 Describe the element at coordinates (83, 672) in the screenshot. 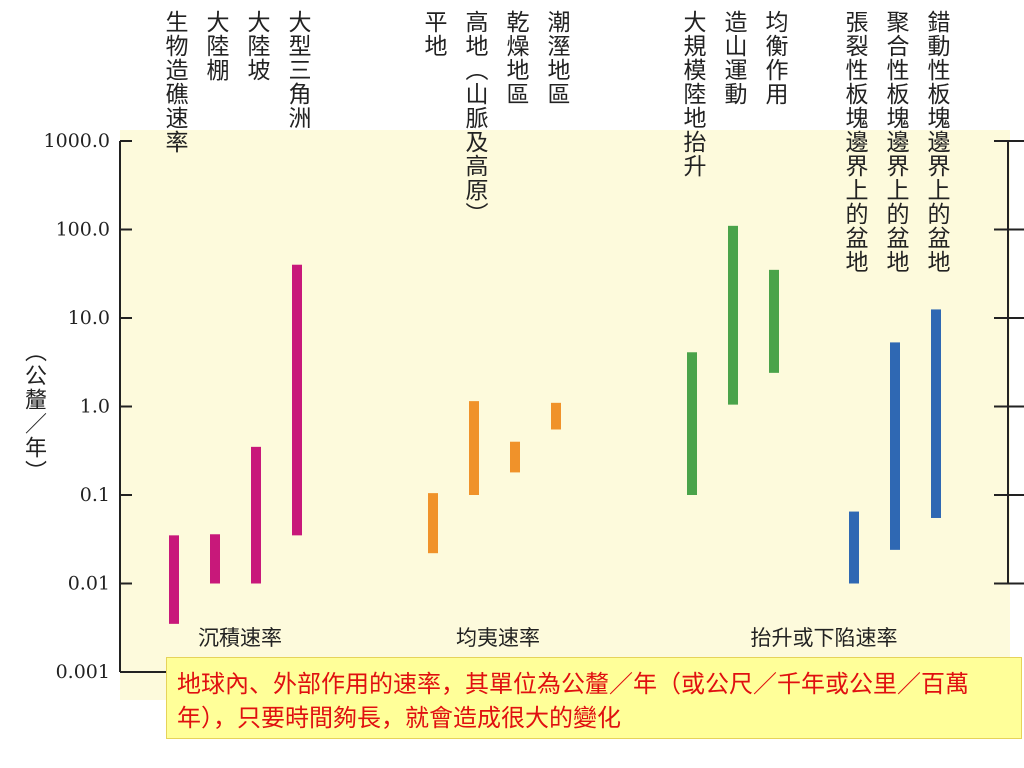

I see `tick-label: 0.001` at that location.